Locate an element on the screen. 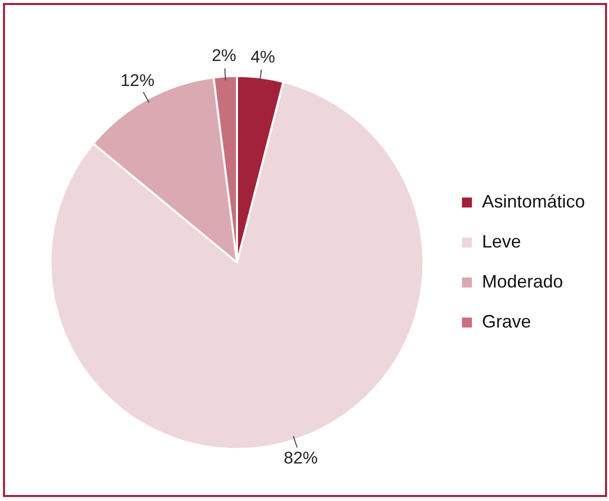 The width and height of the screenshot is (609, 501). data-label: 4% is located at coordinates (263, 56).